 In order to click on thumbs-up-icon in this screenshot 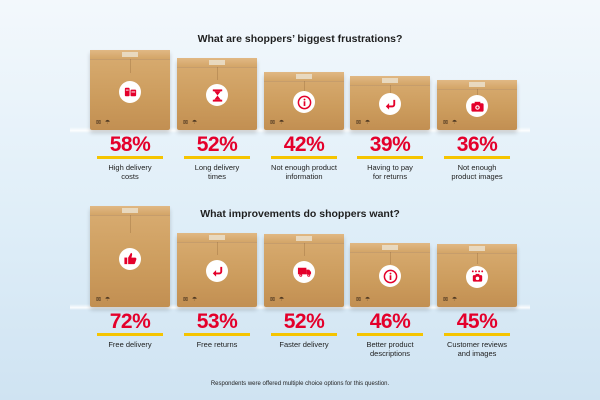, I will do `click(130, 258)`.